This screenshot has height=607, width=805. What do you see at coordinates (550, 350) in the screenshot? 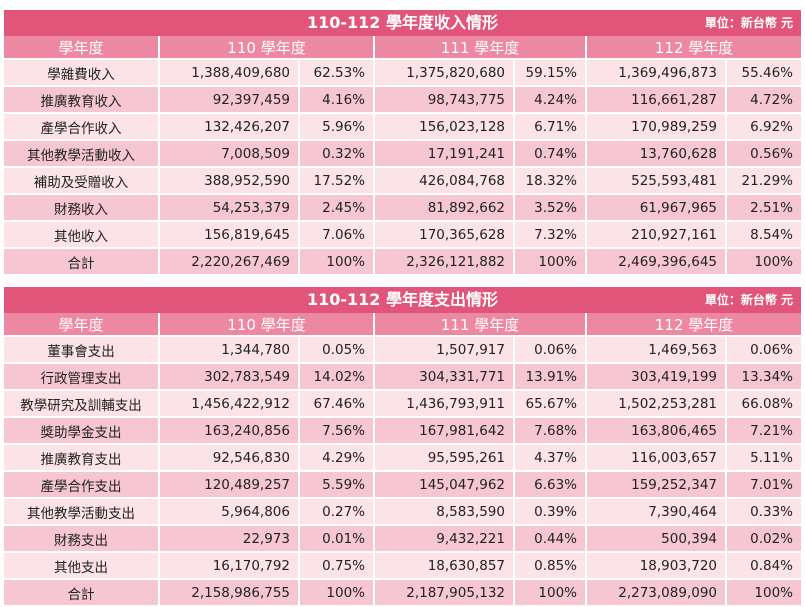
I see `percent-111: 0.06%` at bounding box center [550, 350].